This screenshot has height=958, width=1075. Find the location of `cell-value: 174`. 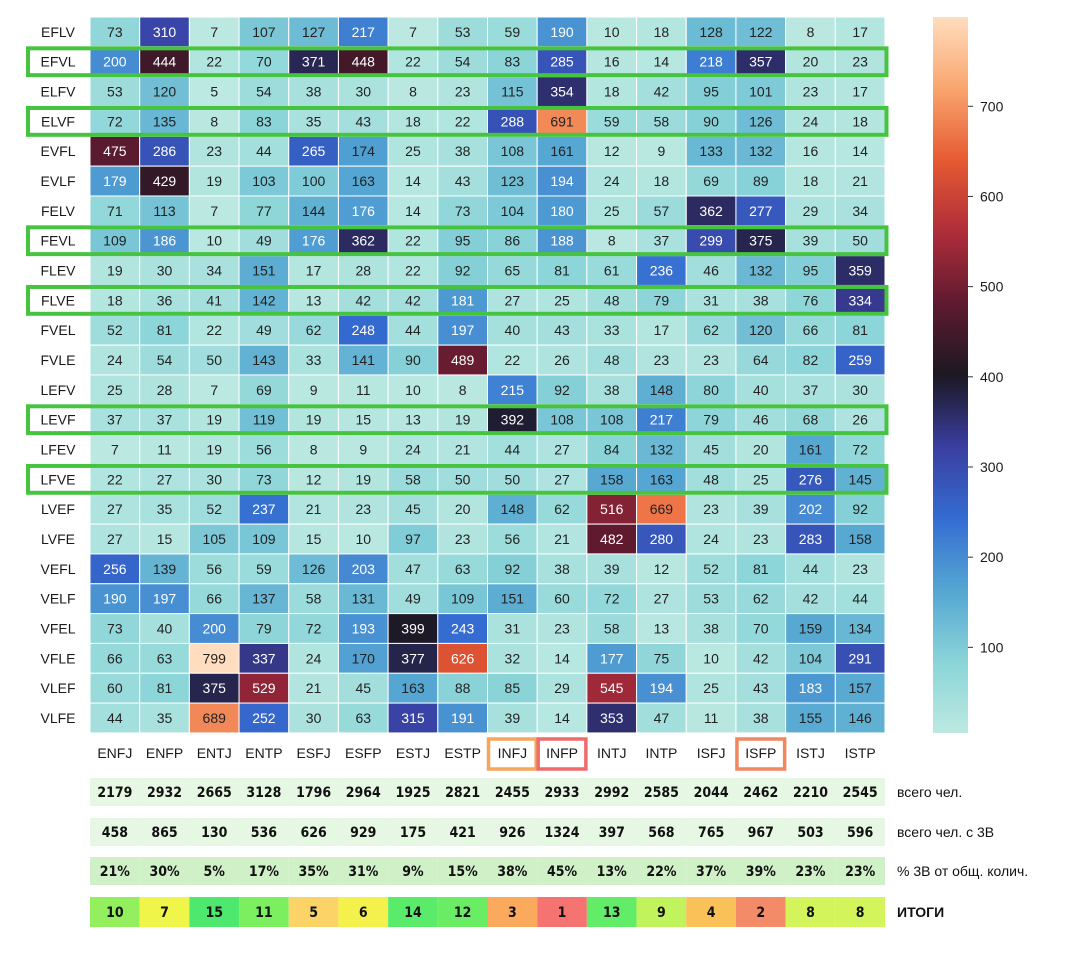

cell-value: 174 is located at coordinates (364, 151).